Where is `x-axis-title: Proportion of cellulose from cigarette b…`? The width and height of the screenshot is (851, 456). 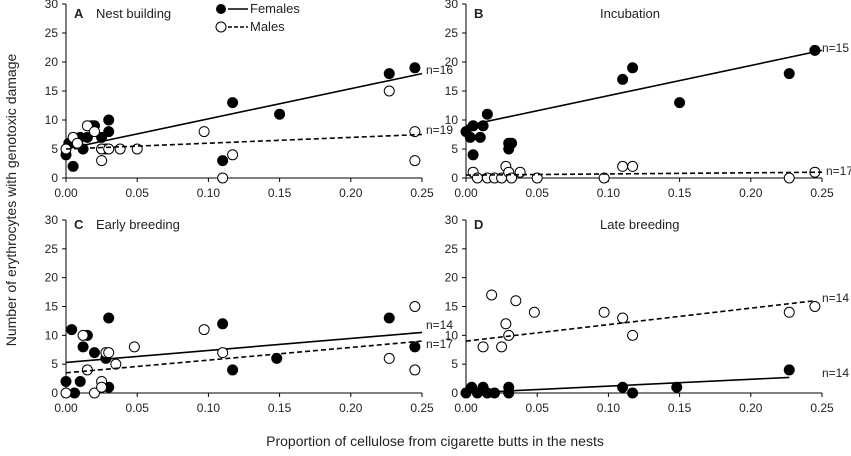
x-axis-title: Proportion of cellulose from cigarette b… is located at coordinates (435, 441).